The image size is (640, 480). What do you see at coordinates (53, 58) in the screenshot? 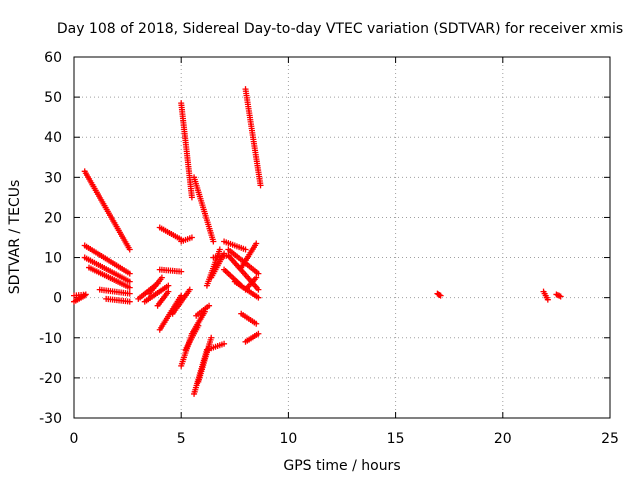
I see `y-tick-label: 60` at bounding box center [53, 58].